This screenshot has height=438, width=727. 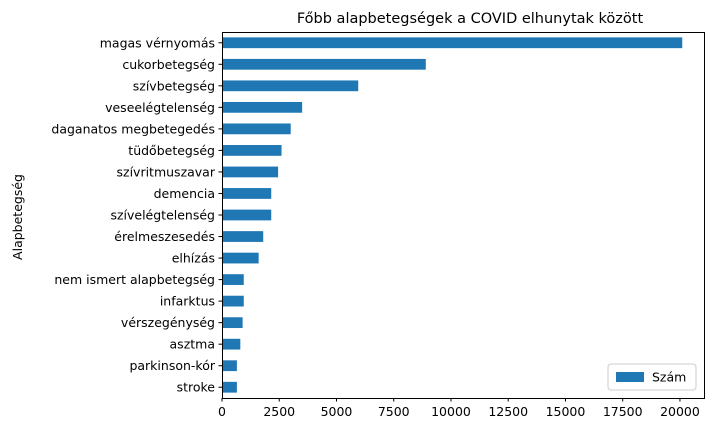 I want to click on y-tick-label: demencia, so click(x=184, y=193).